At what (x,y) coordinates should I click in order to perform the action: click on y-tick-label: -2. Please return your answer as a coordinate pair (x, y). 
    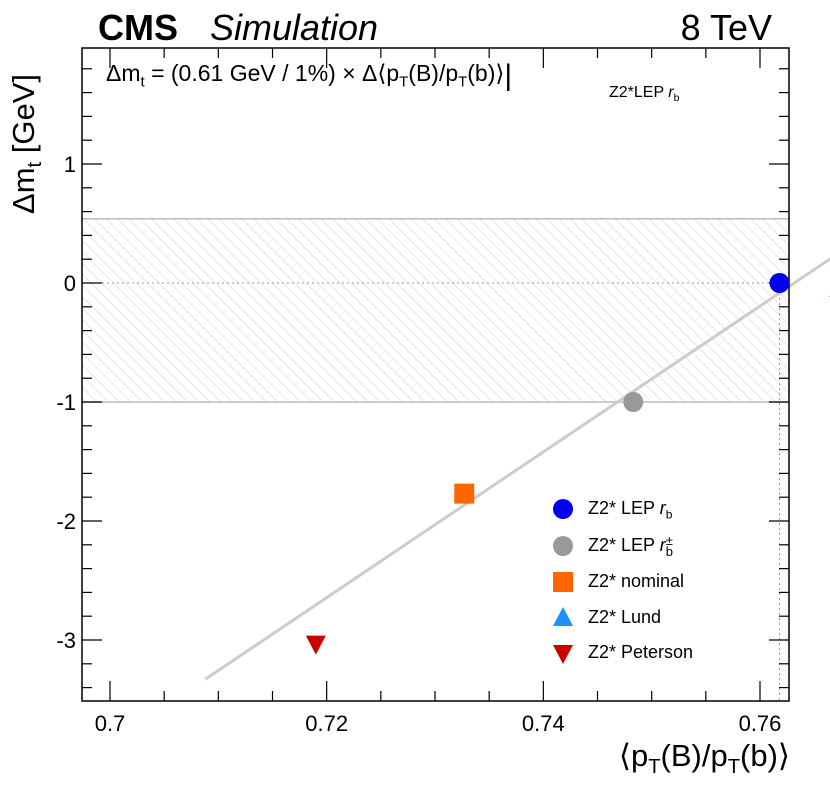
    Looking at the image, I should click on (66, 521).